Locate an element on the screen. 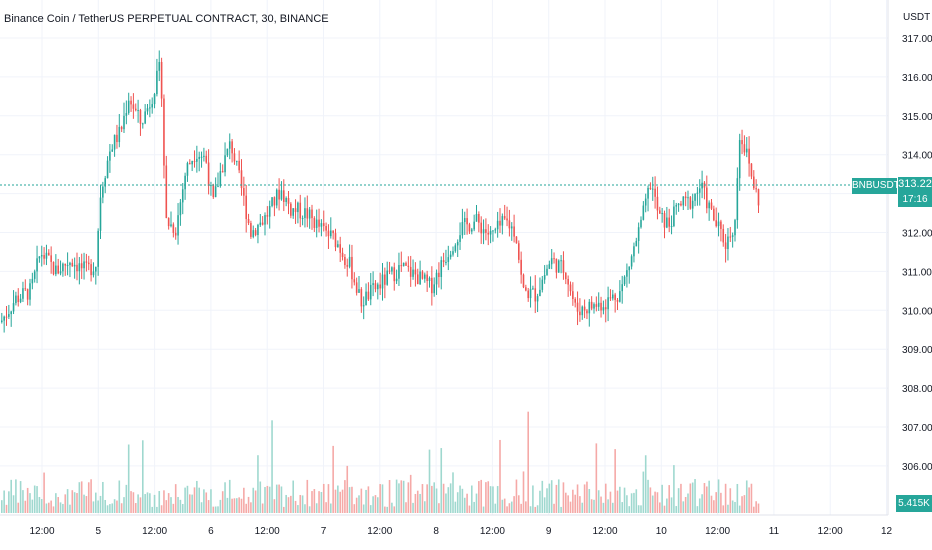 This screenshot has height=550, width=932. time-tick-label: 7 is located at coordinates (324, 531).